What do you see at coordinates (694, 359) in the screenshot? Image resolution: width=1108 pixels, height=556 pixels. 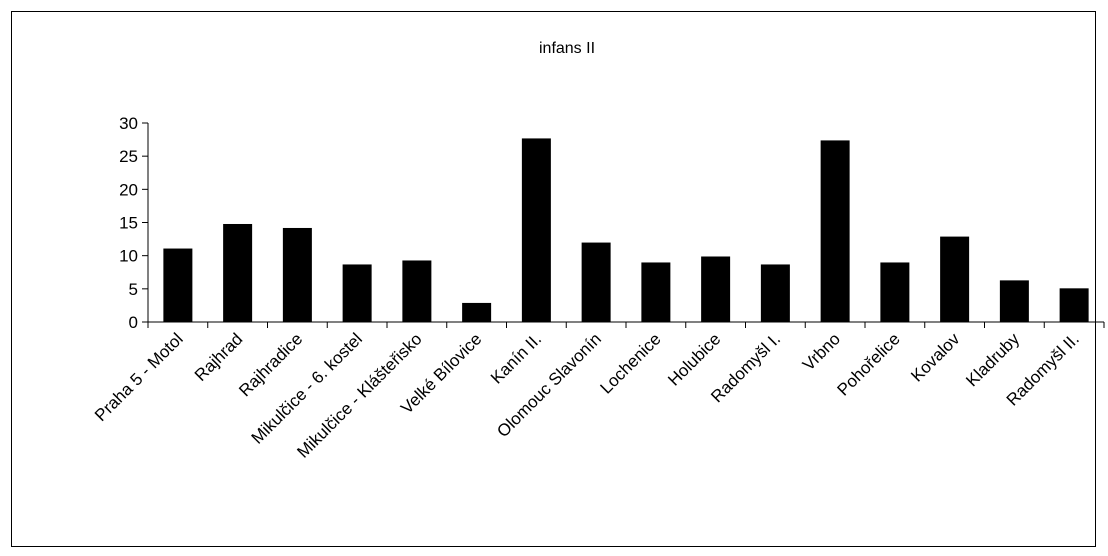 I see `x-tick-label: Holubice` at bounding box center [694, 359].